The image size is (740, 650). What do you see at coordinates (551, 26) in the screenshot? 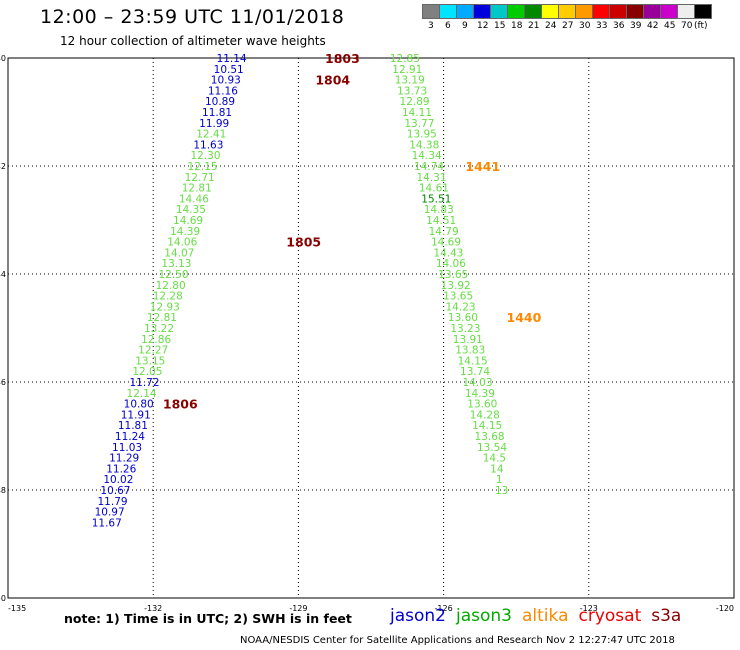
I see `scale-label: 24` at bounding box center [551, 26].